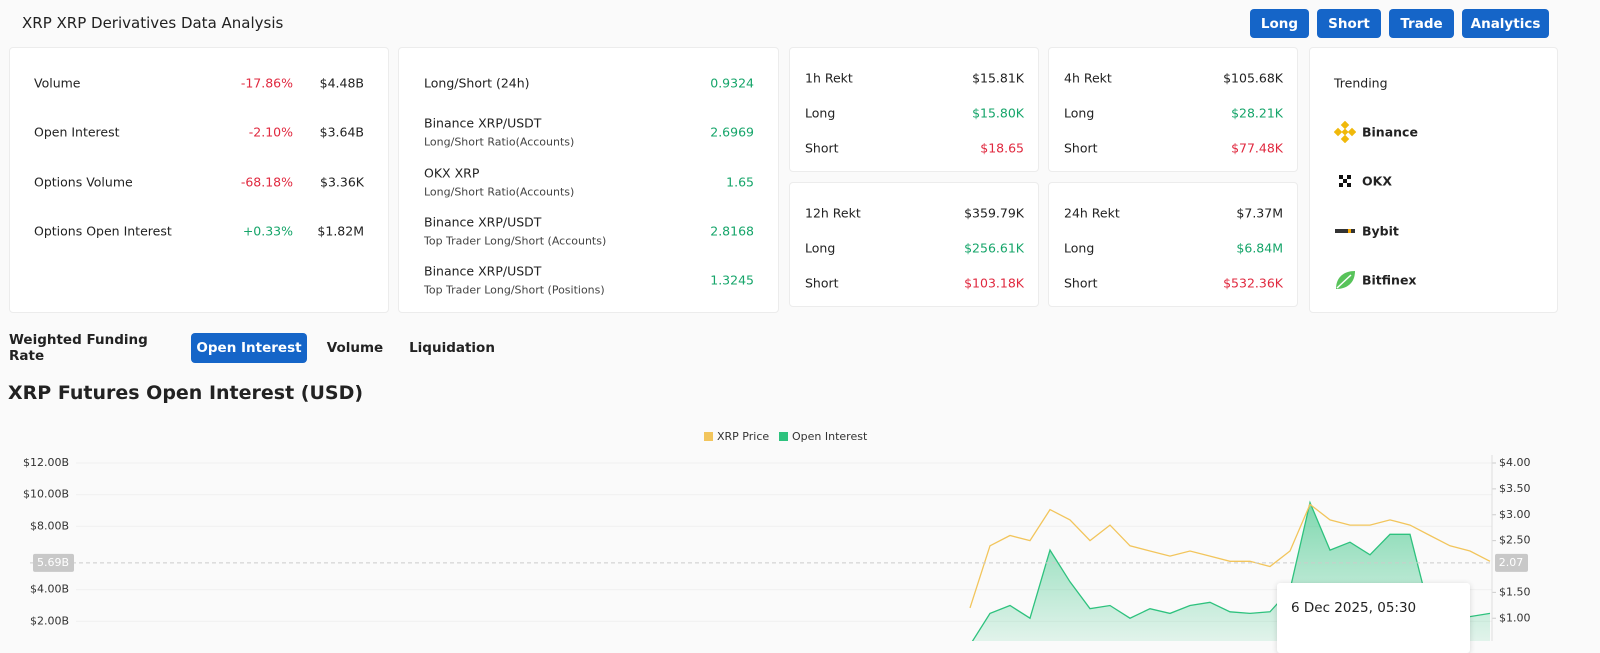 The image size is (1600, 653). I want to click on stat-value: $1.82M, so click(340, 231).